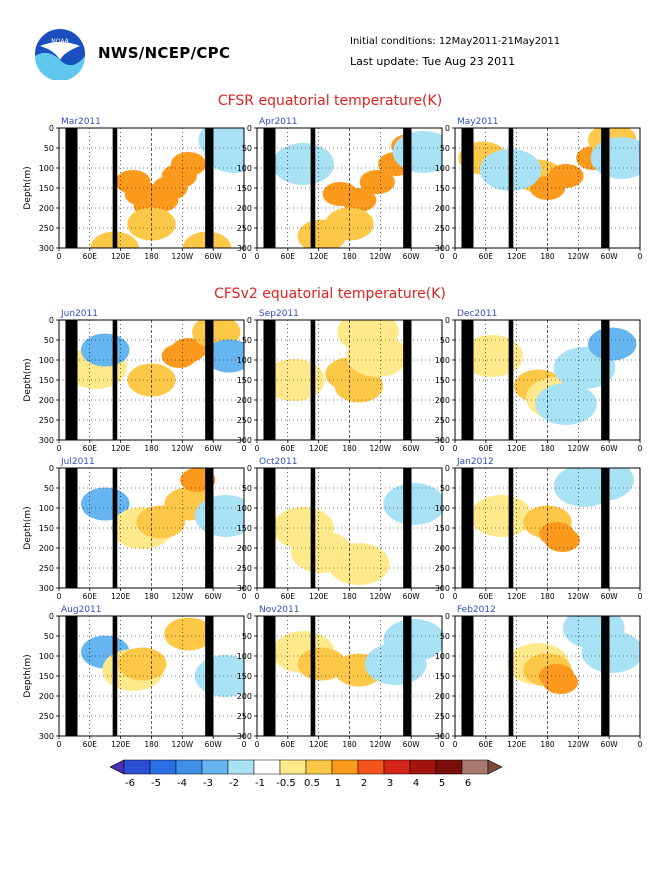 This screenshot has height=880, width=660. Describe the element at coordinates (279, 314) in the screenshot. I see `panel-title: Sep2011` at that location.